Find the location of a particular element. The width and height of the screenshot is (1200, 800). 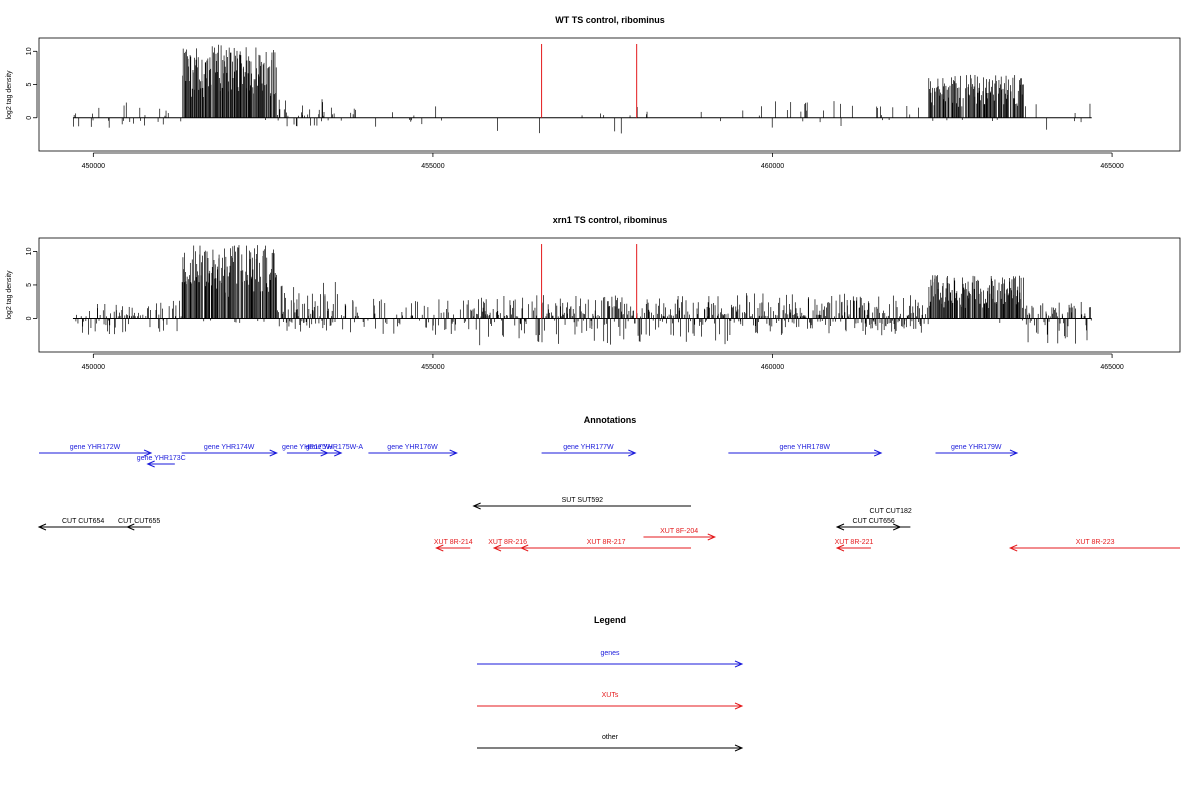

feature-label: CUT CUT656 is located at coordinates (874, 521).